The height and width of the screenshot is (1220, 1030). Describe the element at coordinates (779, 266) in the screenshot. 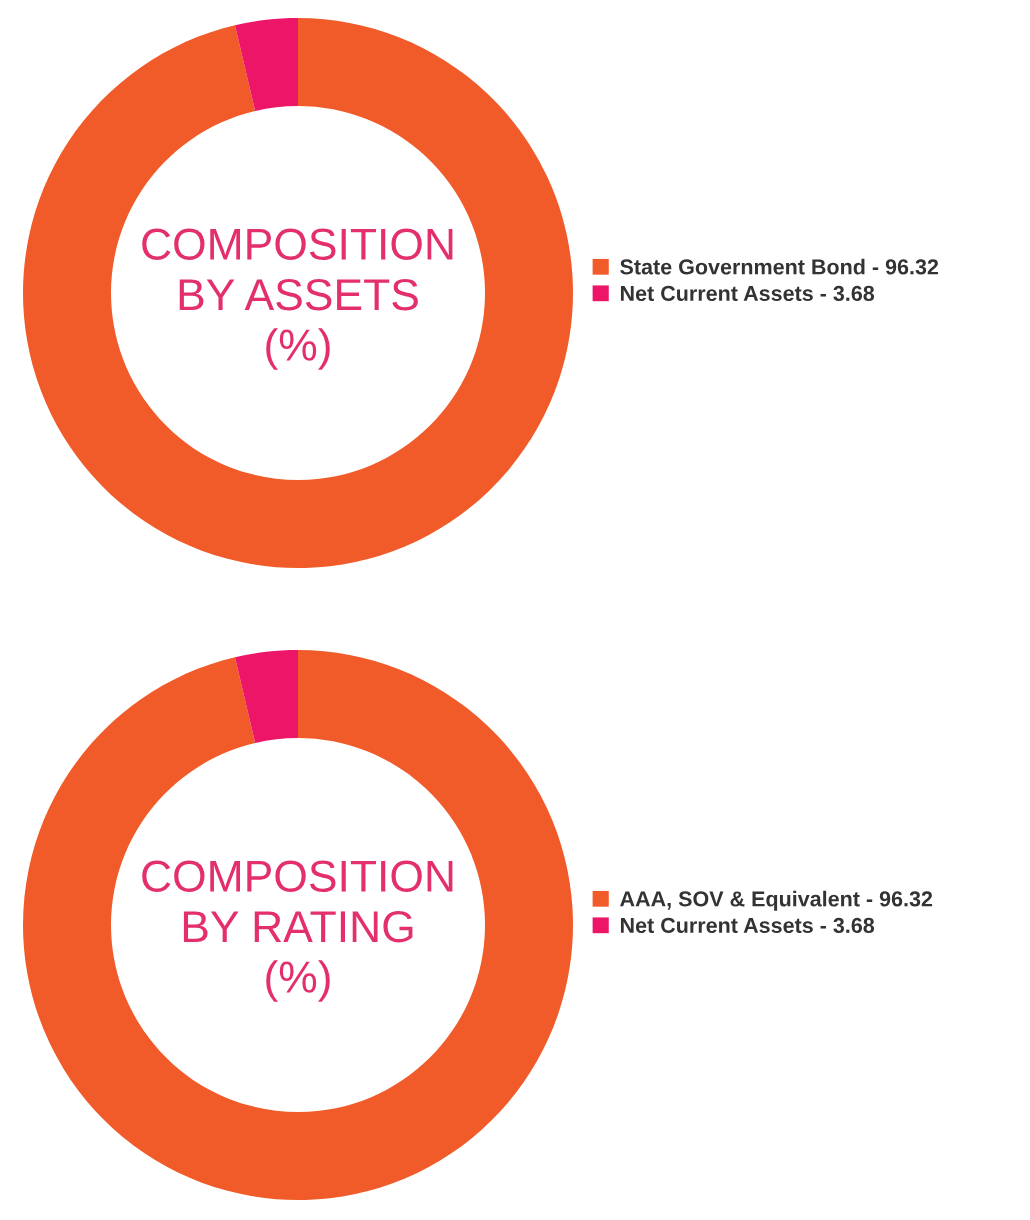

I see `legend-label: State Government Bond - 96.32` at that location.